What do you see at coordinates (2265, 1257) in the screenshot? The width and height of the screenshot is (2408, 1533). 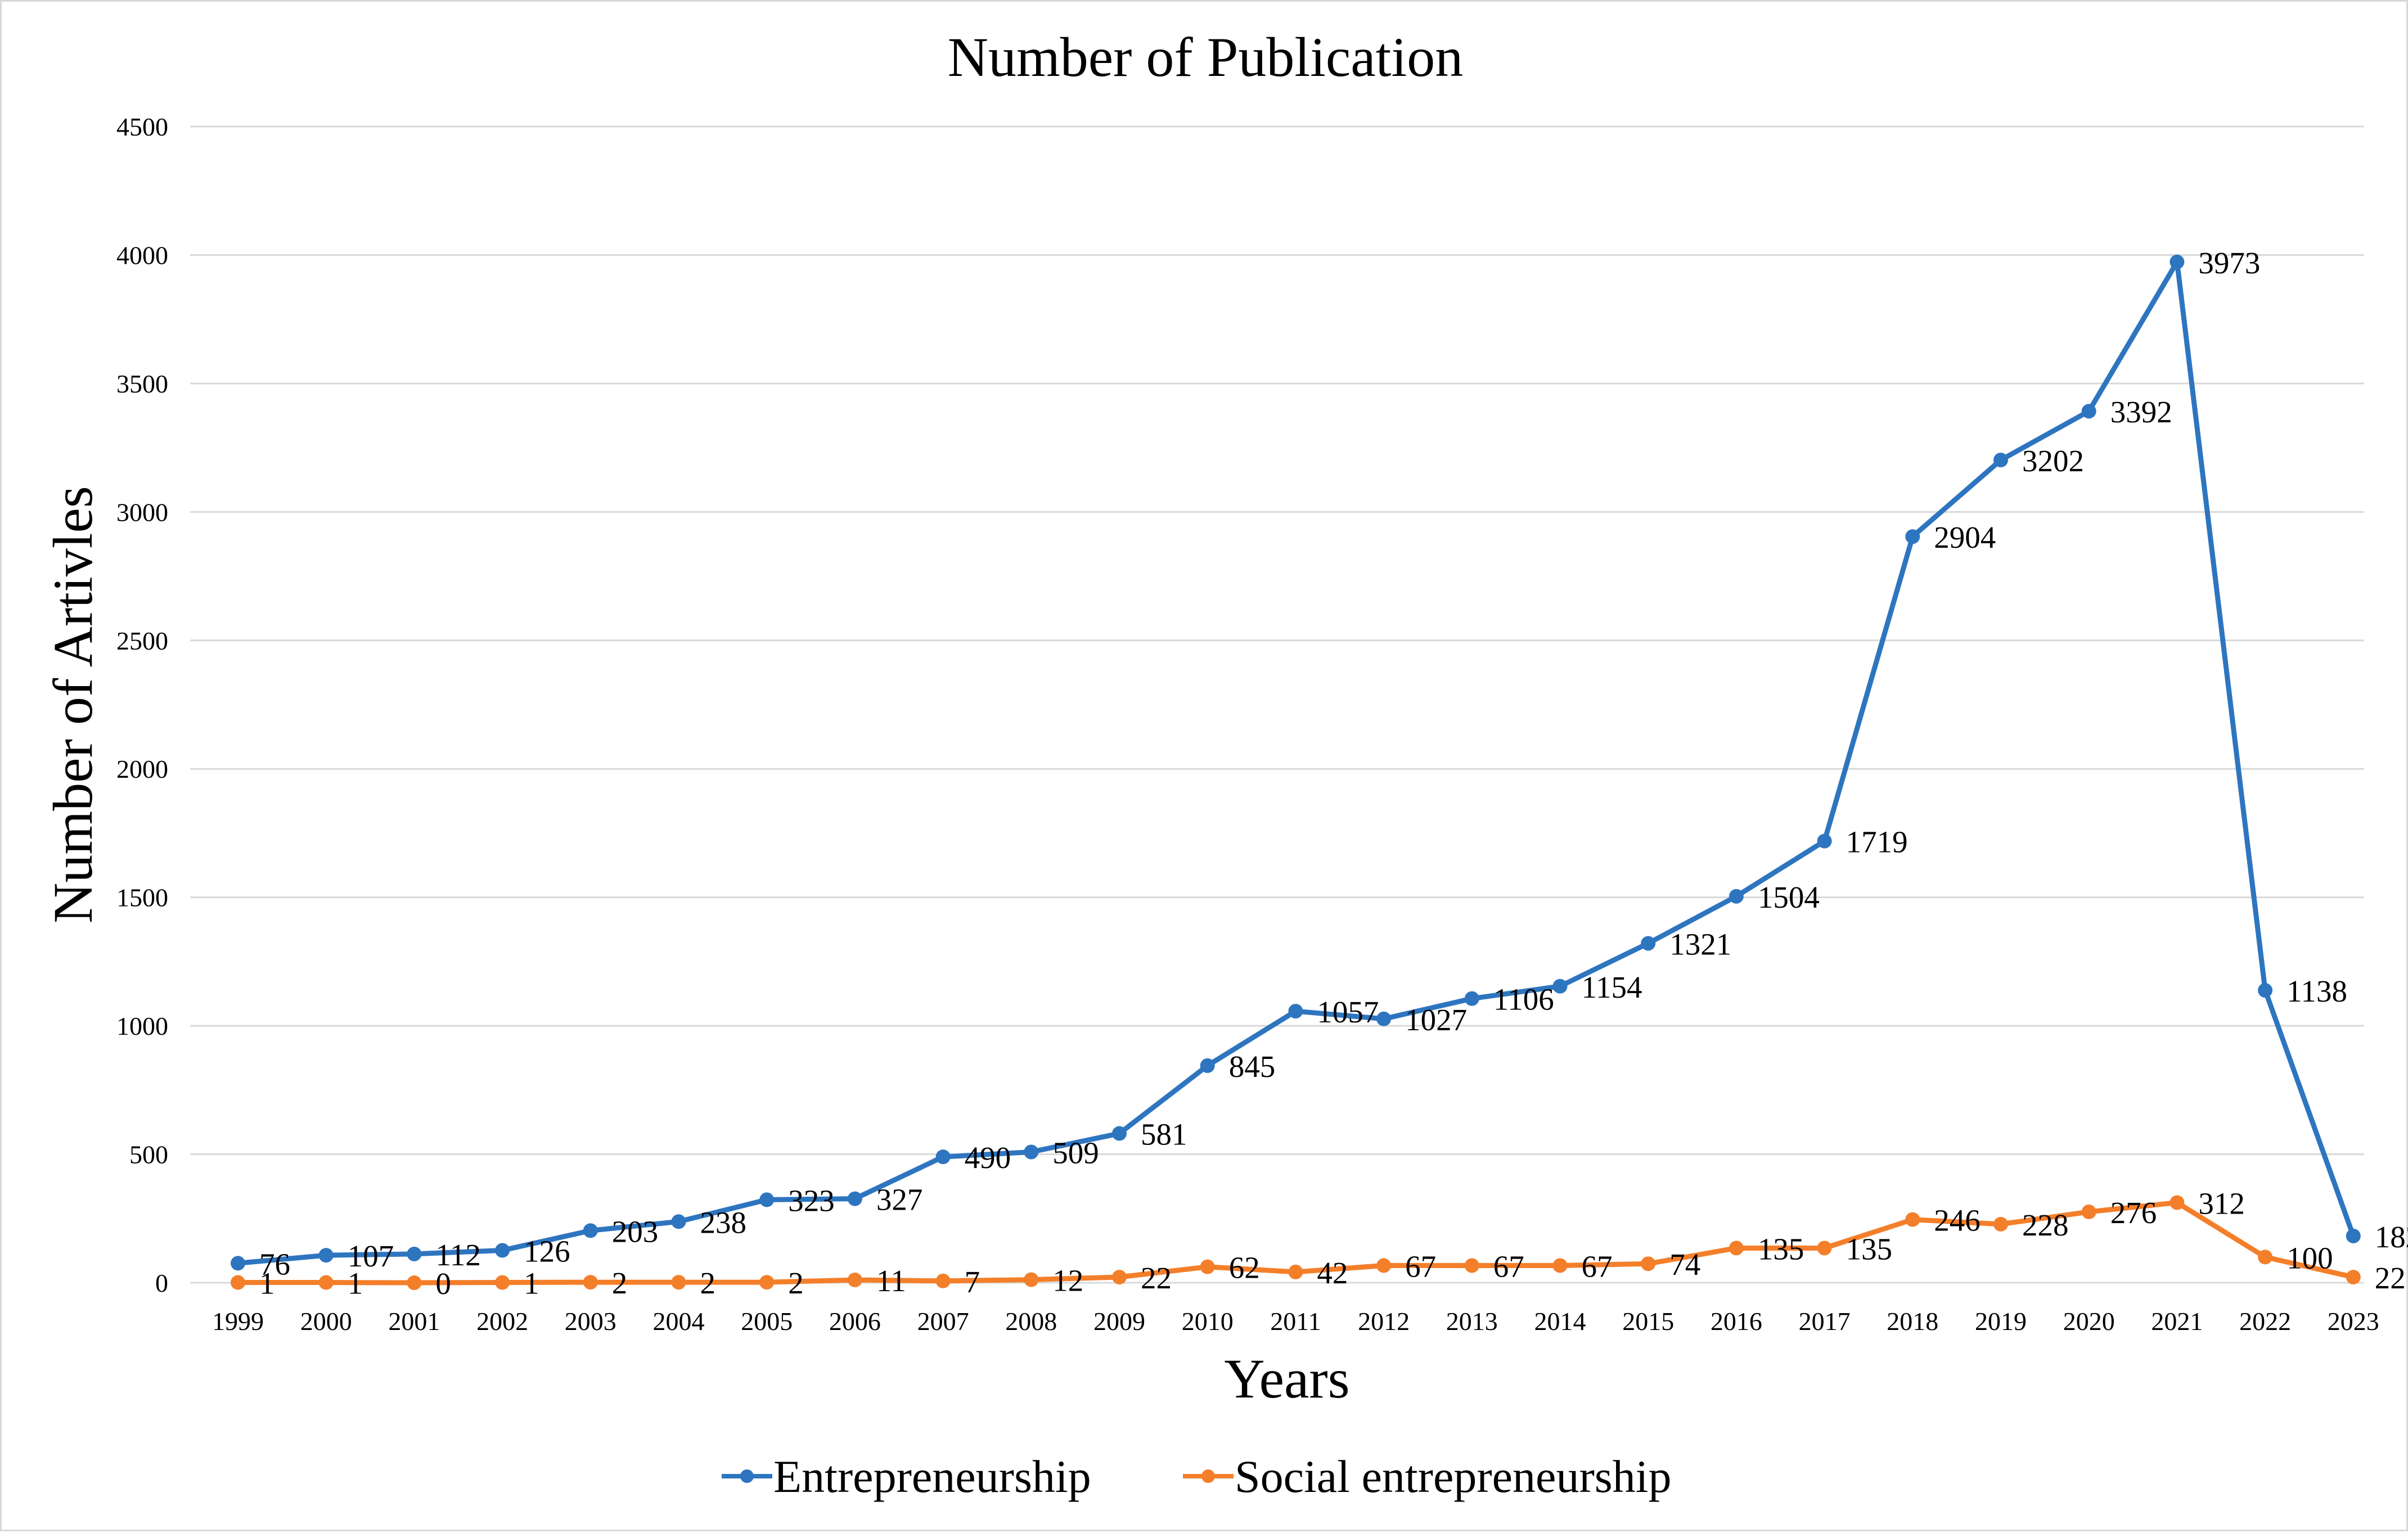 I see `data-point-social-entrepreneurship-2022` at bounding box center [2265, 1257].